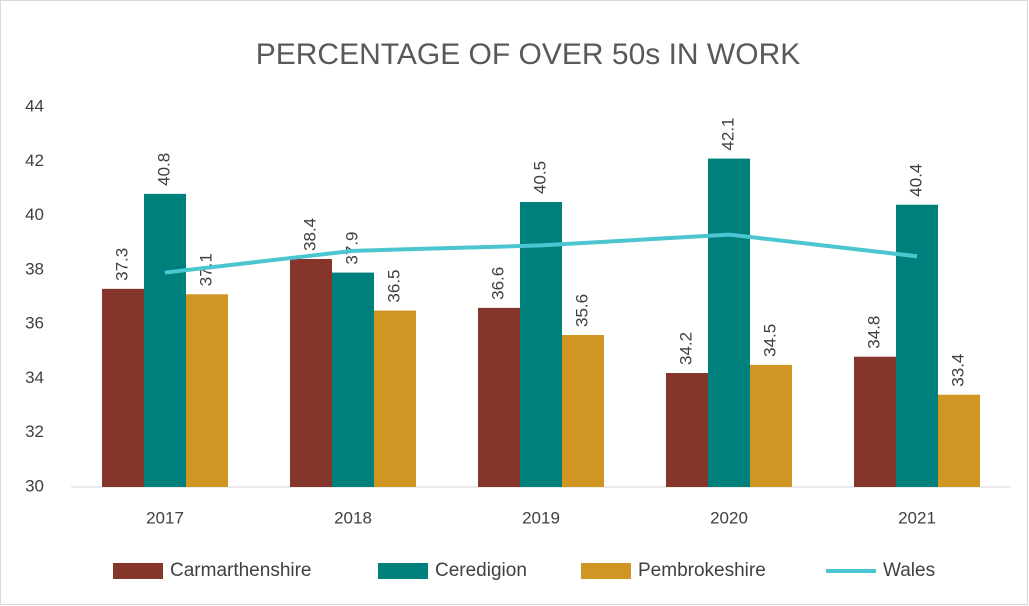 The image size is (1029, 606). Describe the element at coordinates (685, 348) in the screenshot. I see `data-label: 34.2` at that location.